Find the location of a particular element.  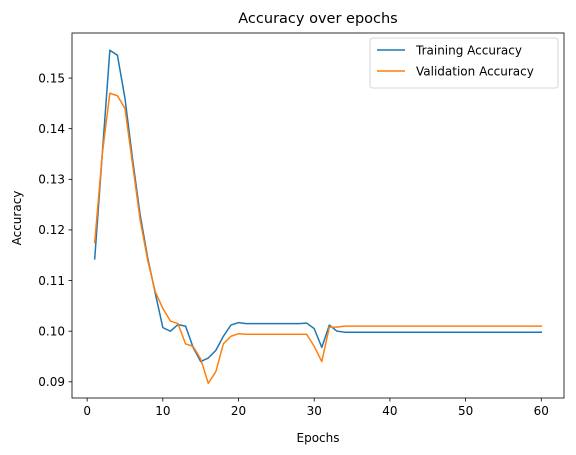

y-tick-label: 0.10 is located at coordinates (51, 331).